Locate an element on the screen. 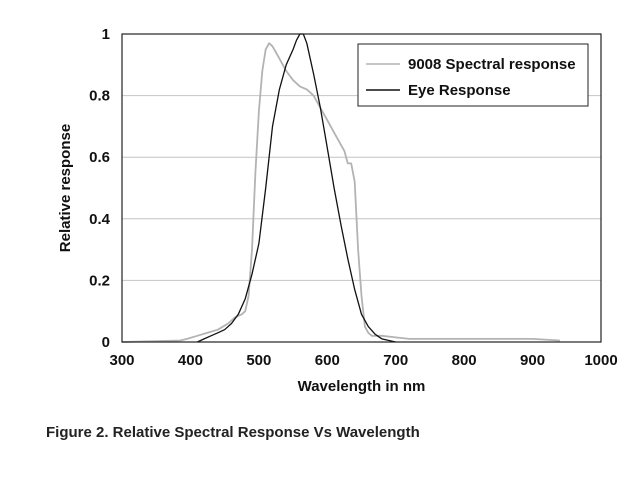  y-tick-label: 0.2 is located at coordinates (99, 280).